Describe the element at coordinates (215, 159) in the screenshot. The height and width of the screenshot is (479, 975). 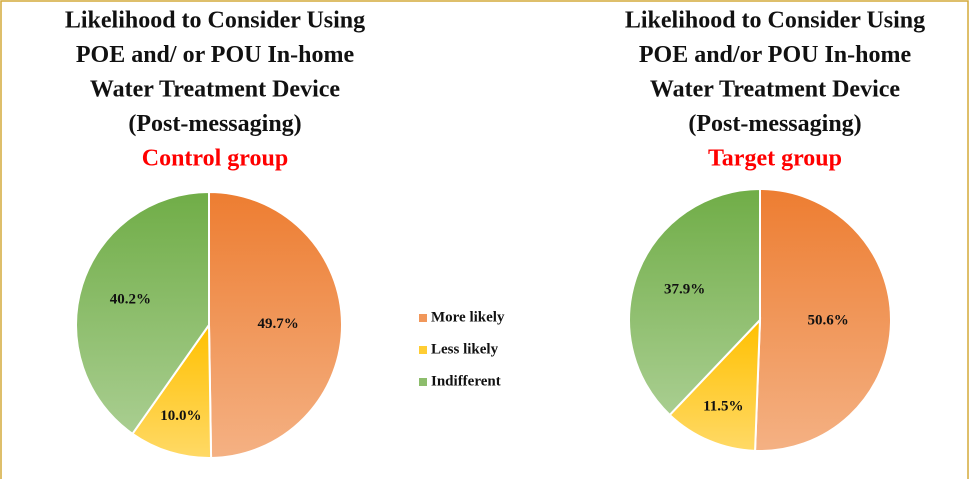
I see `chart-subtitle: Control group` at that location.